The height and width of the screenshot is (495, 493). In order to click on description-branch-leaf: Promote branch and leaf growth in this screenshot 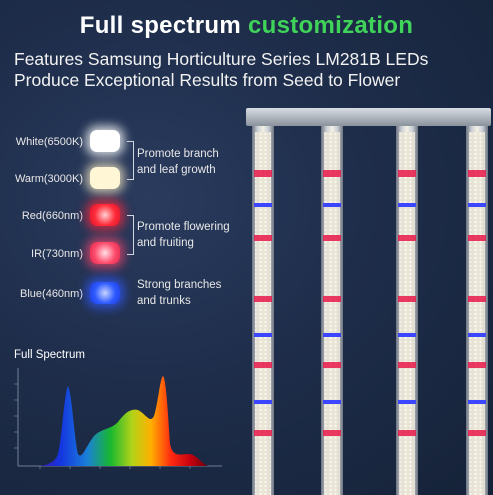, I will do `click(178, 162)`.